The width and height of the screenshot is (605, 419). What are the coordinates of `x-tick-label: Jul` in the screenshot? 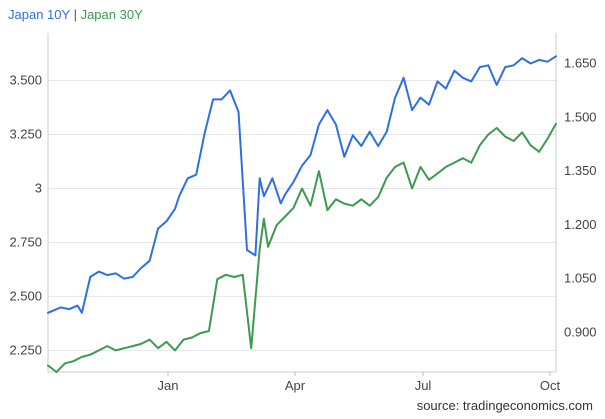 It's located at (423, 385).